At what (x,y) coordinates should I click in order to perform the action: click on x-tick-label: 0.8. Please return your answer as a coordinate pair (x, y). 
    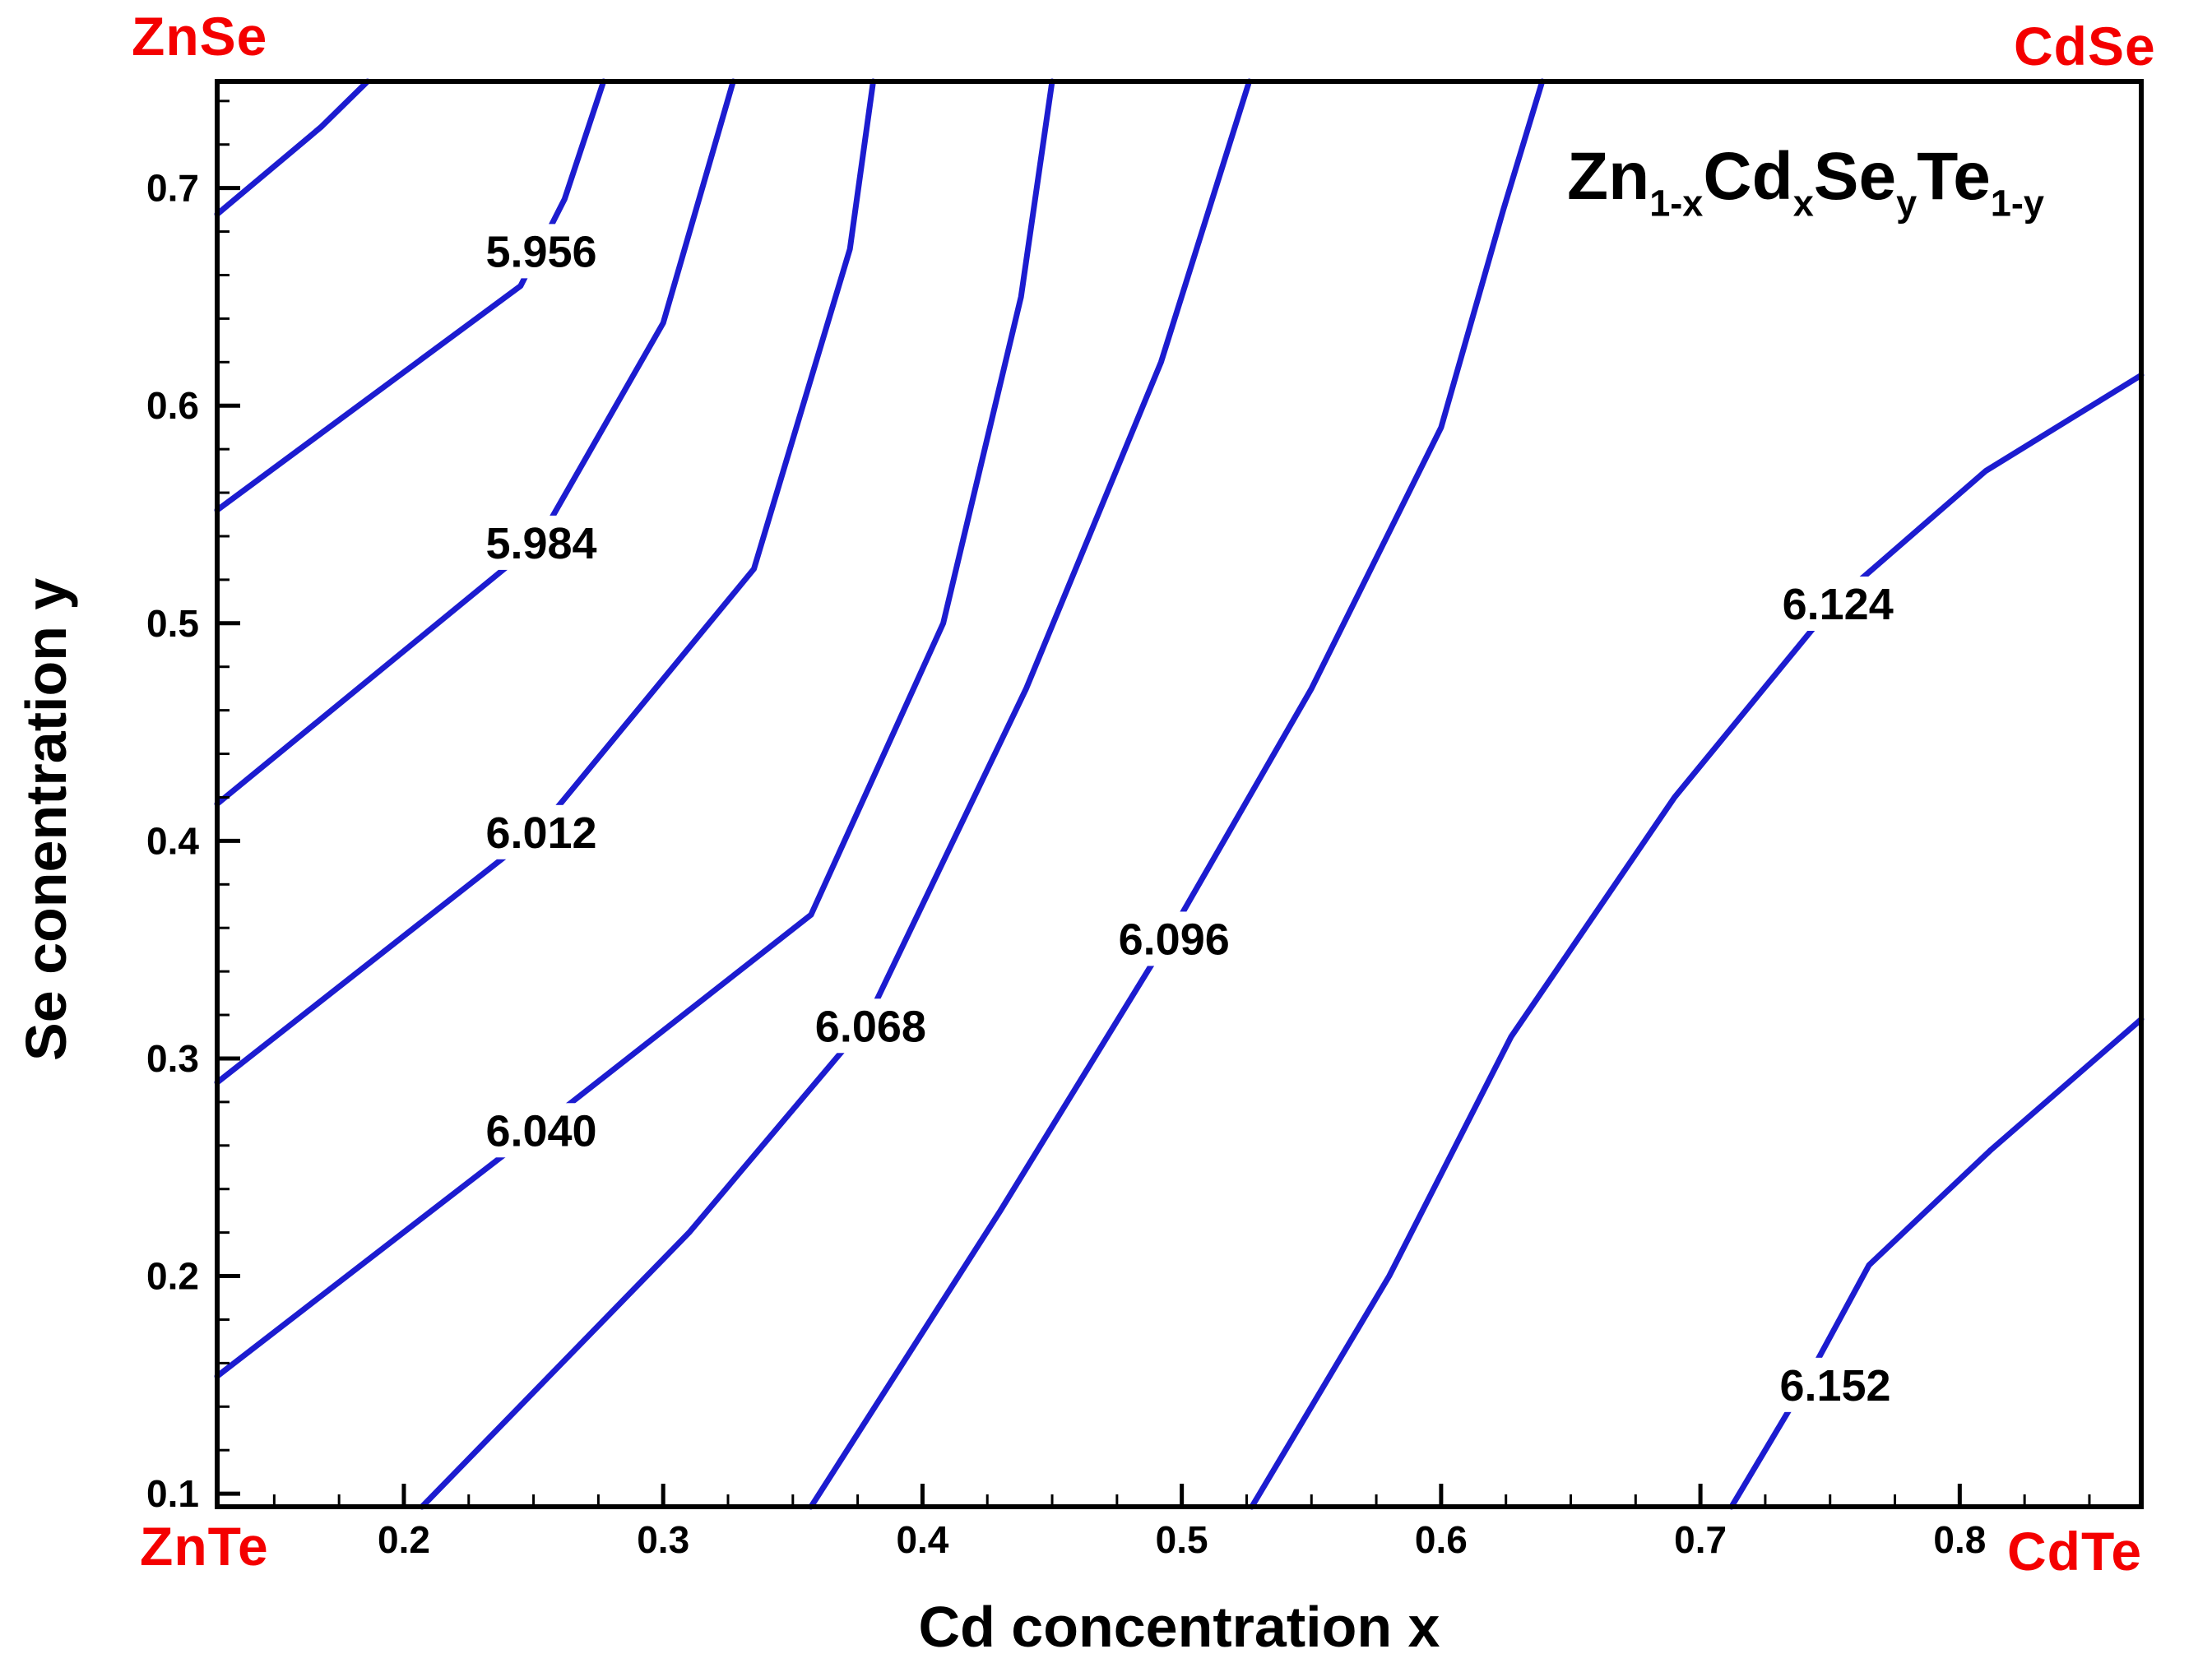
    Looking at the image, I should click on (1960, 1539).